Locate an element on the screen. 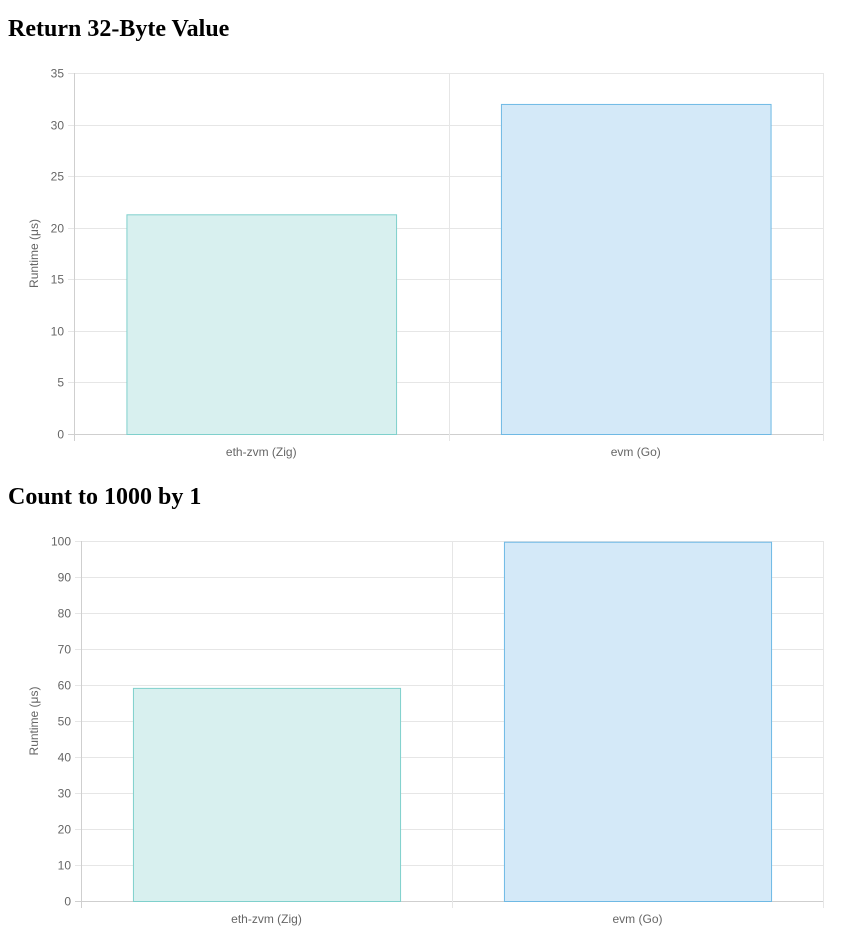 Image resolution: width=845 pixels, height=938 pixels. y-tick-label: 35 is located at coordinates (58, 74).